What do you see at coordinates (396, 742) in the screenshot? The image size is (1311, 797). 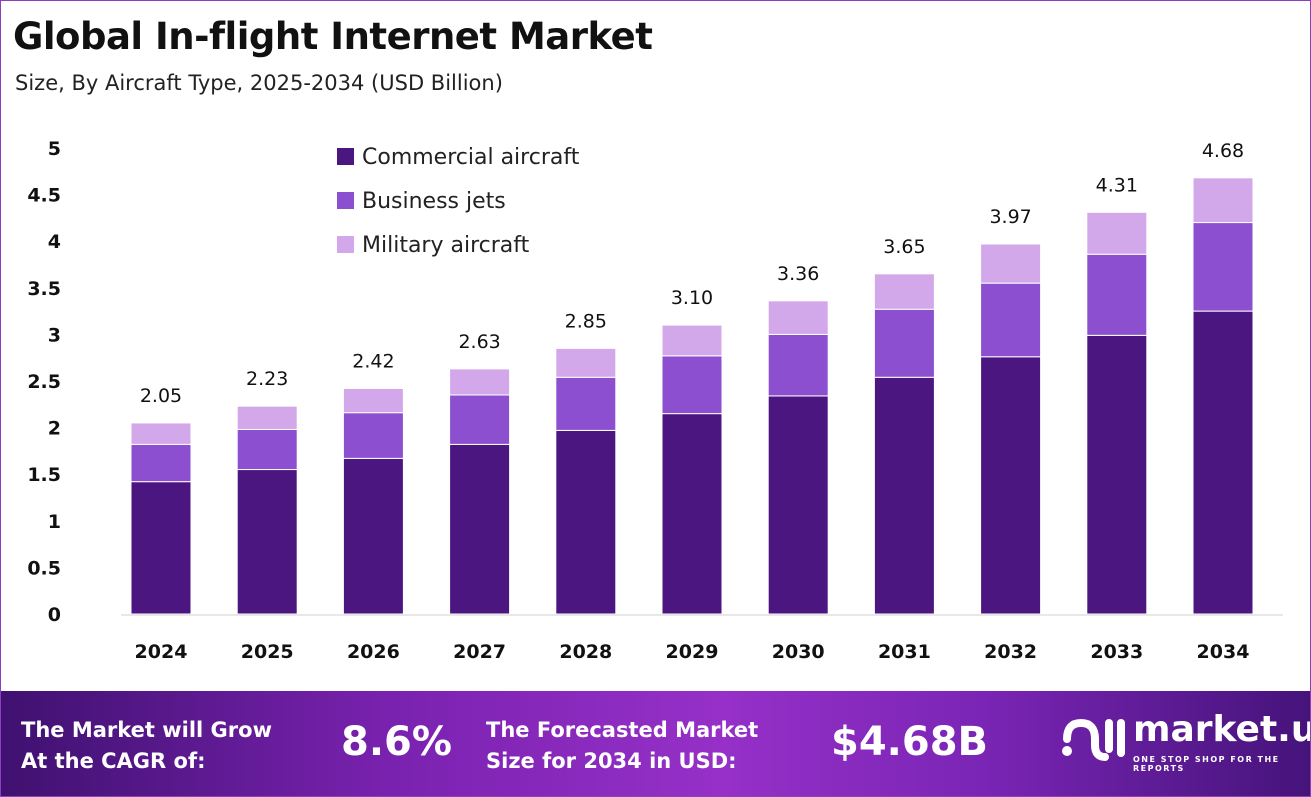 I see `cagr-value: 8.6%` at bounding box center [396, 742].